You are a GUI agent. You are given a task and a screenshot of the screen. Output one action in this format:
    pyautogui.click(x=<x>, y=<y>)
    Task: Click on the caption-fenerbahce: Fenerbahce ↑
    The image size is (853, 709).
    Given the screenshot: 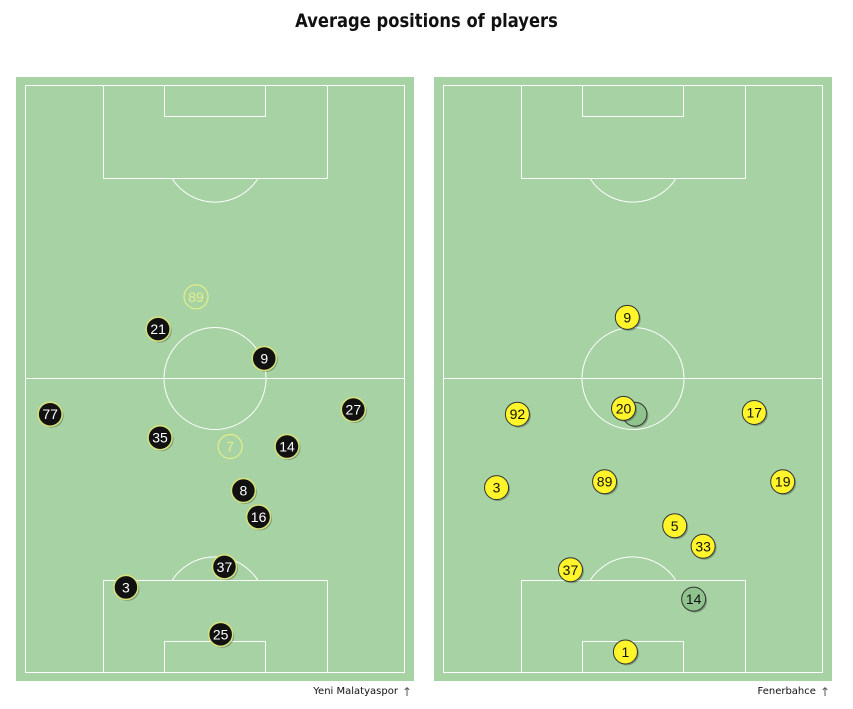 What is the action you would take?
    pyautogui.click(x=794, y=691)
    